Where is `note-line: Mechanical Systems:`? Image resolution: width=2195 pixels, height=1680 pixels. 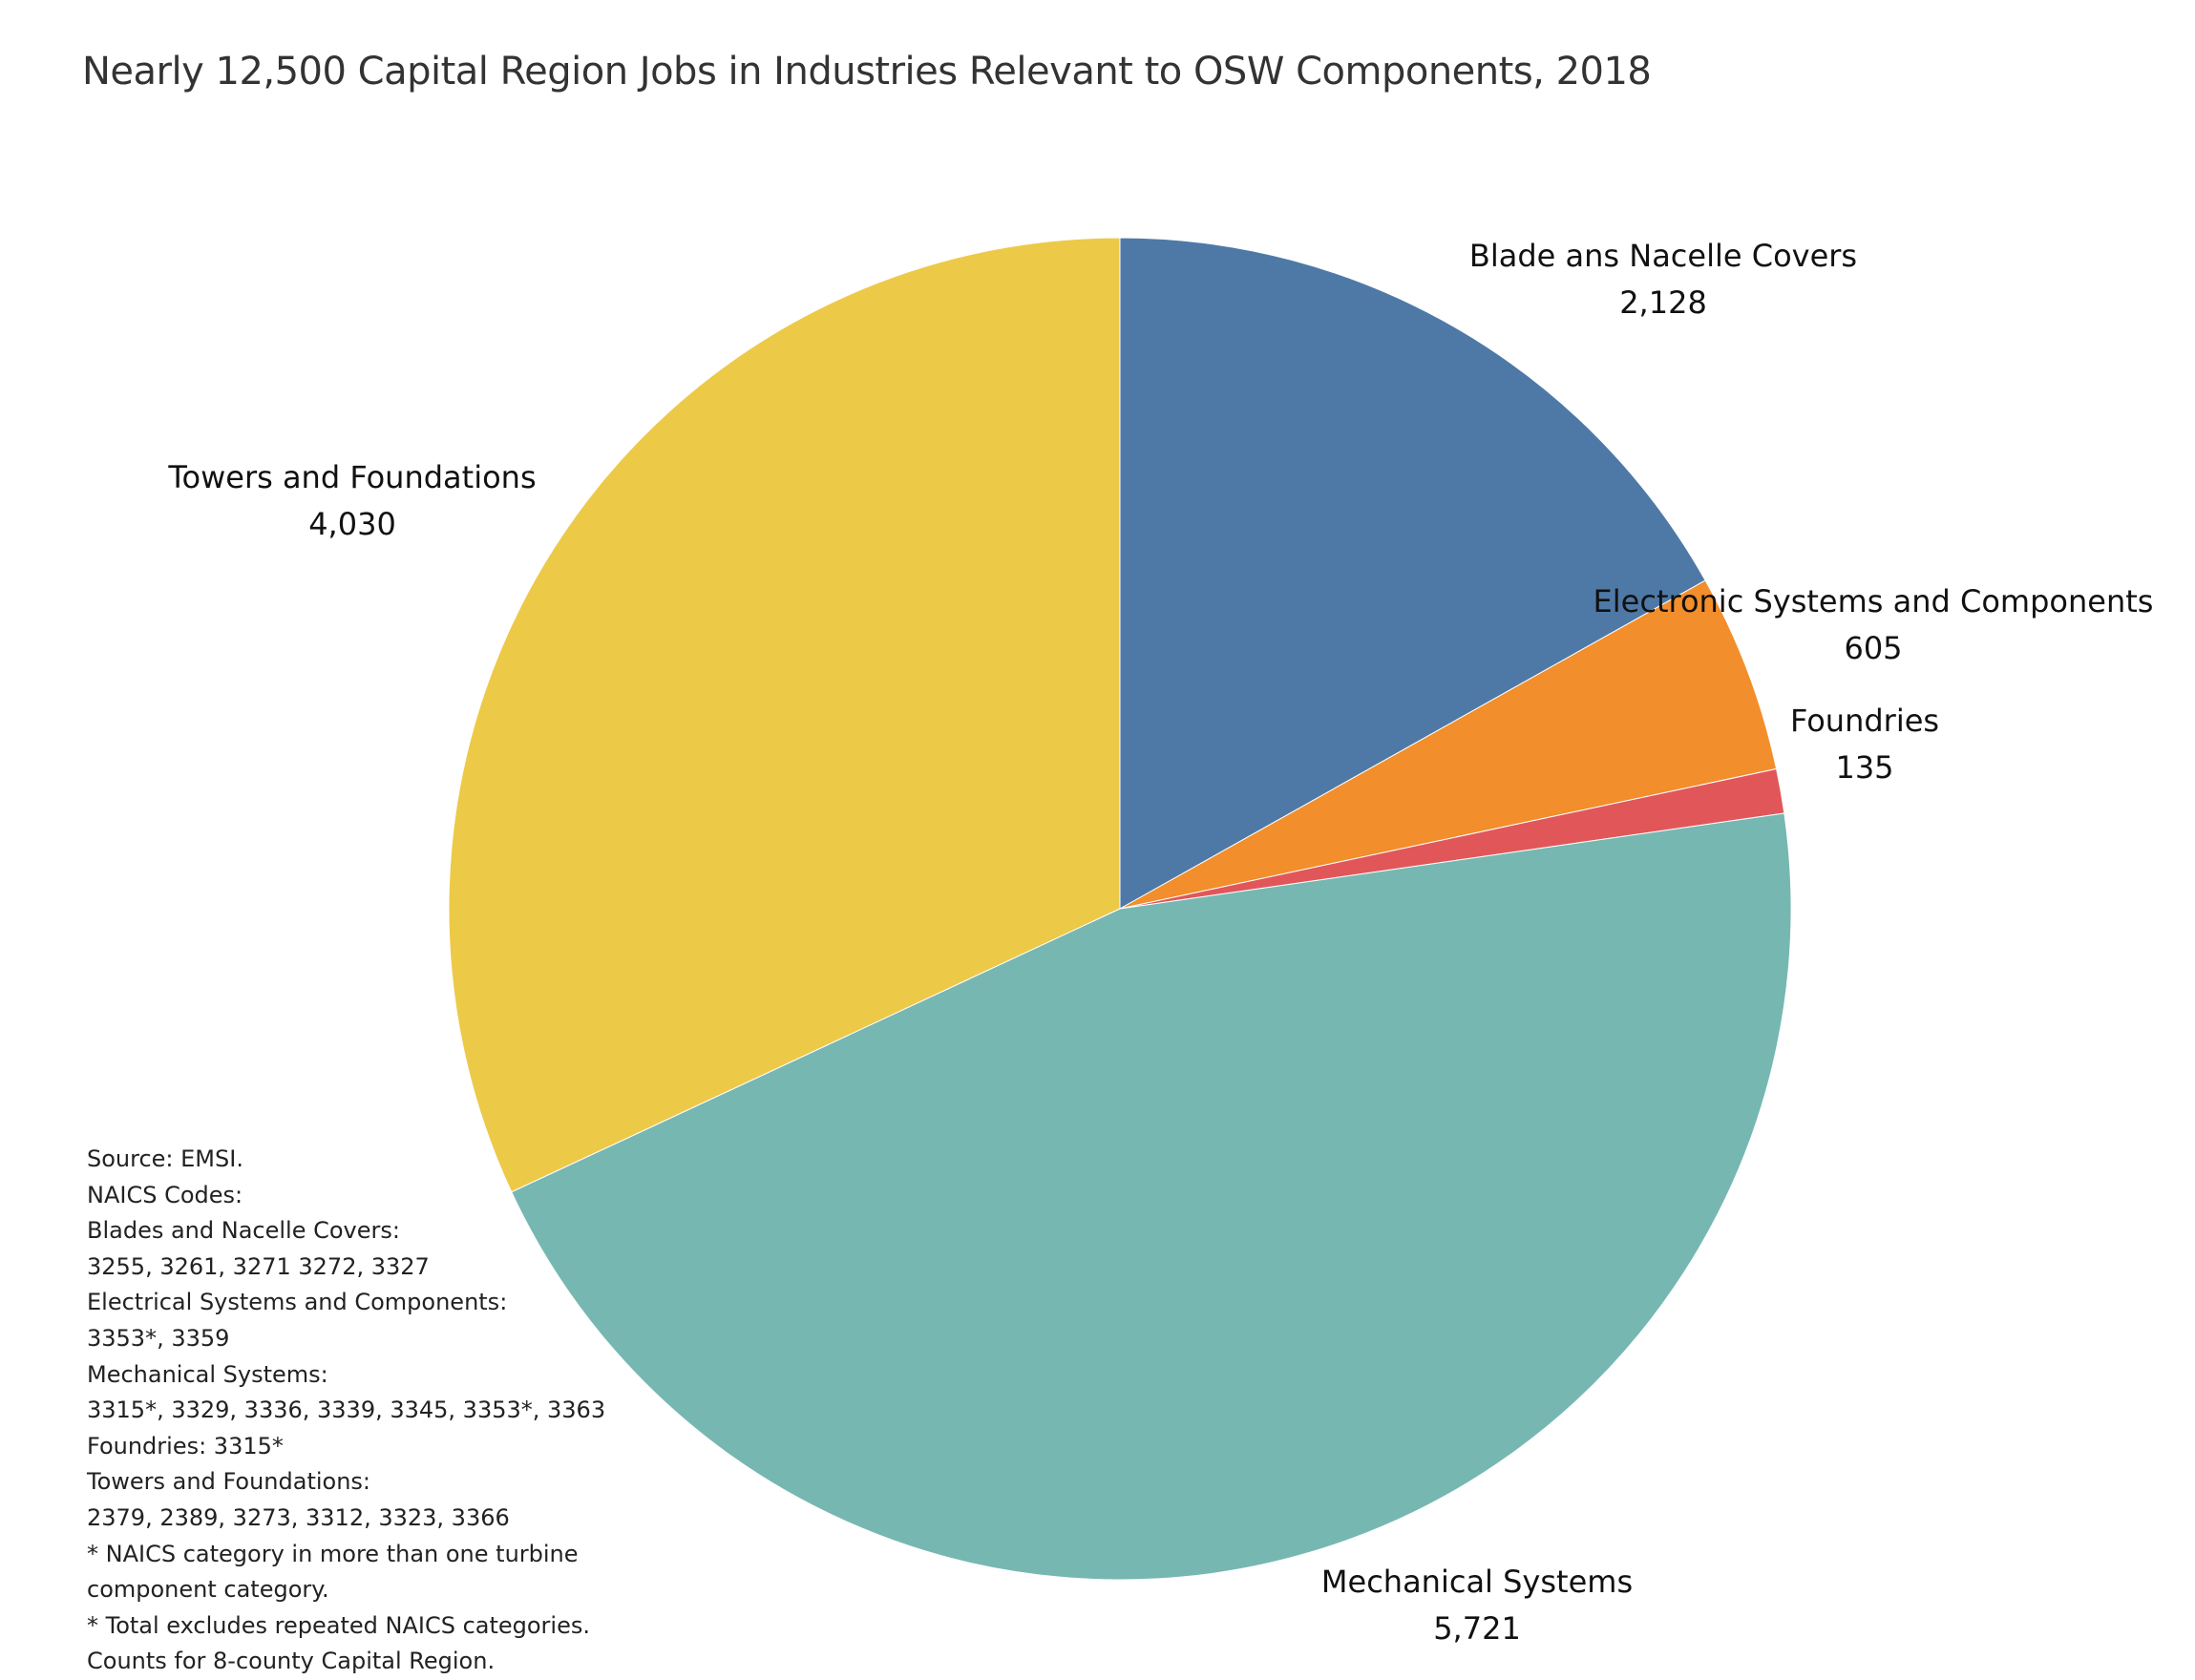
note-line: Mechanical Systems: is located at coordinates (207, 1374).